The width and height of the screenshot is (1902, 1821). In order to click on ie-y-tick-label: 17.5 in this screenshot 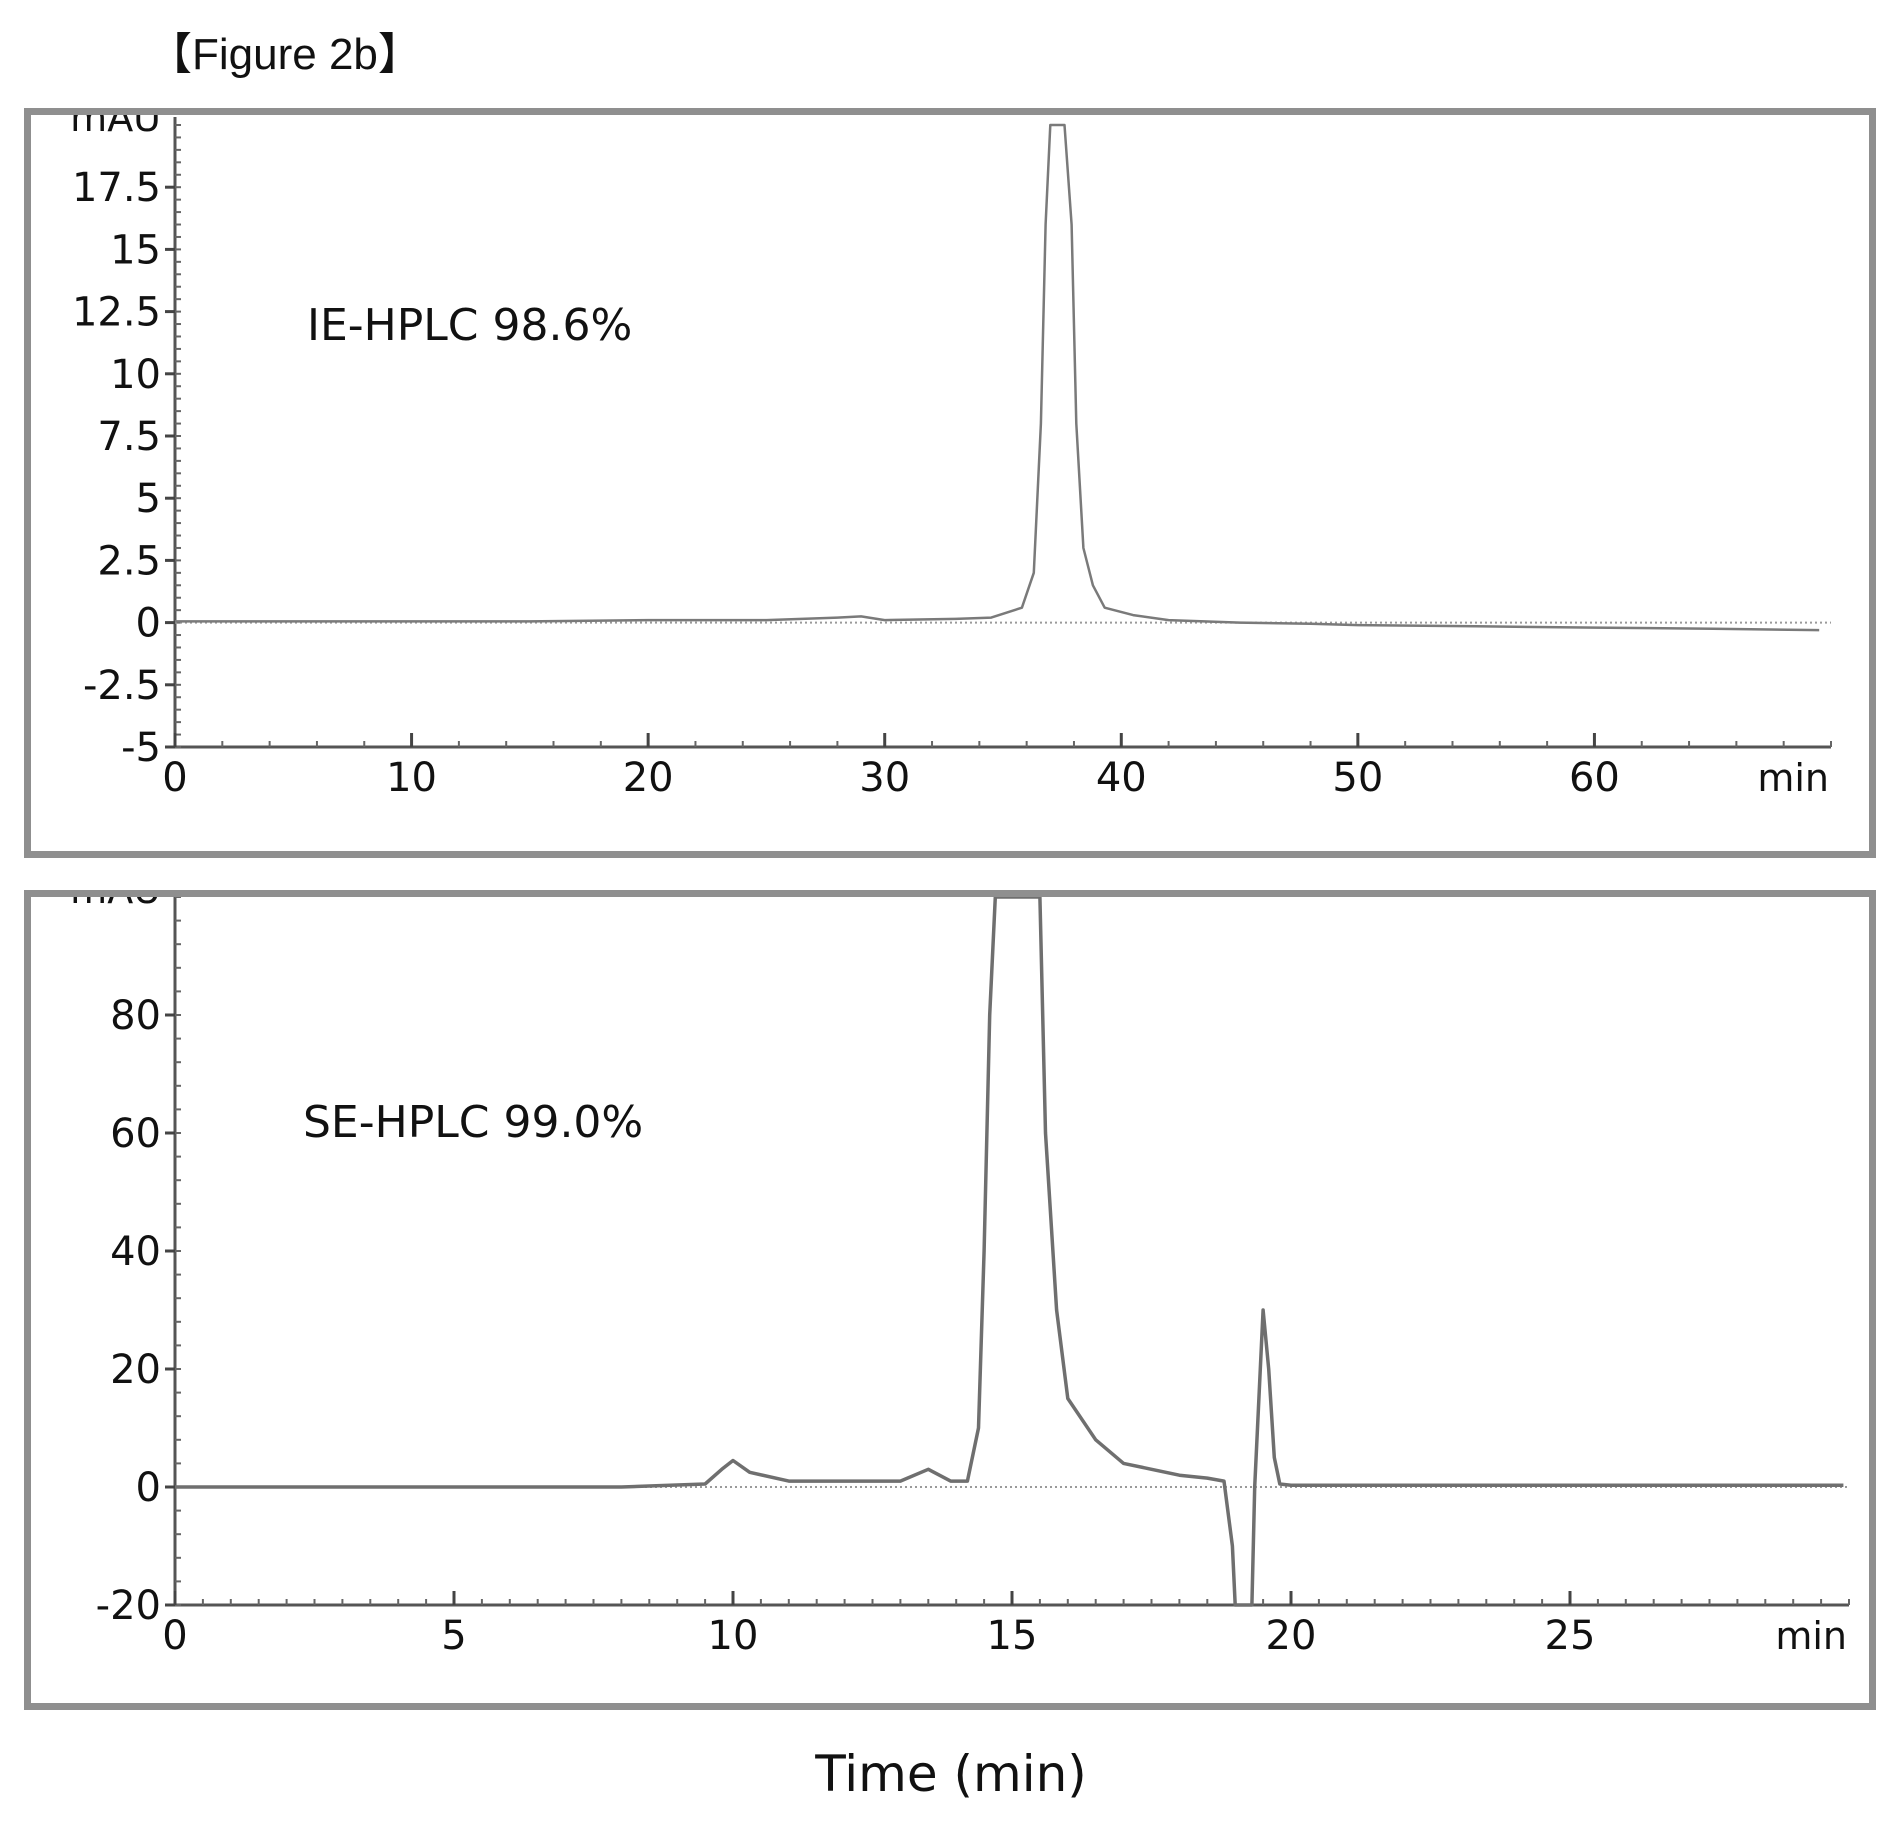, I will do `click(116, 188)`.